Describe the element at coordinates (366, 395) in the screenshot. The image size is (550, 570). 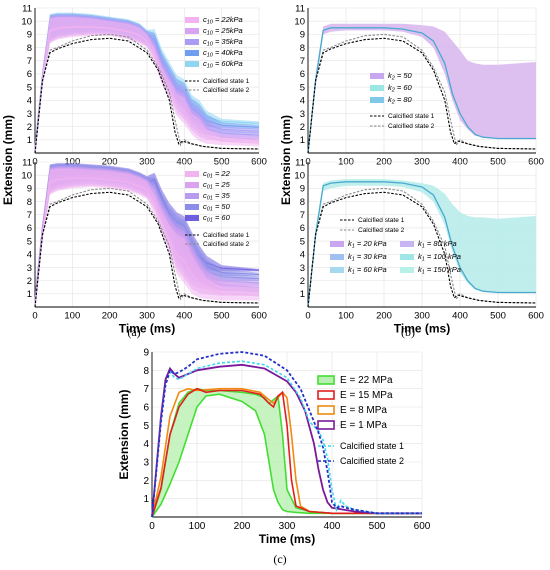
I see `legend-entry: E = 15 MPa` at that location.